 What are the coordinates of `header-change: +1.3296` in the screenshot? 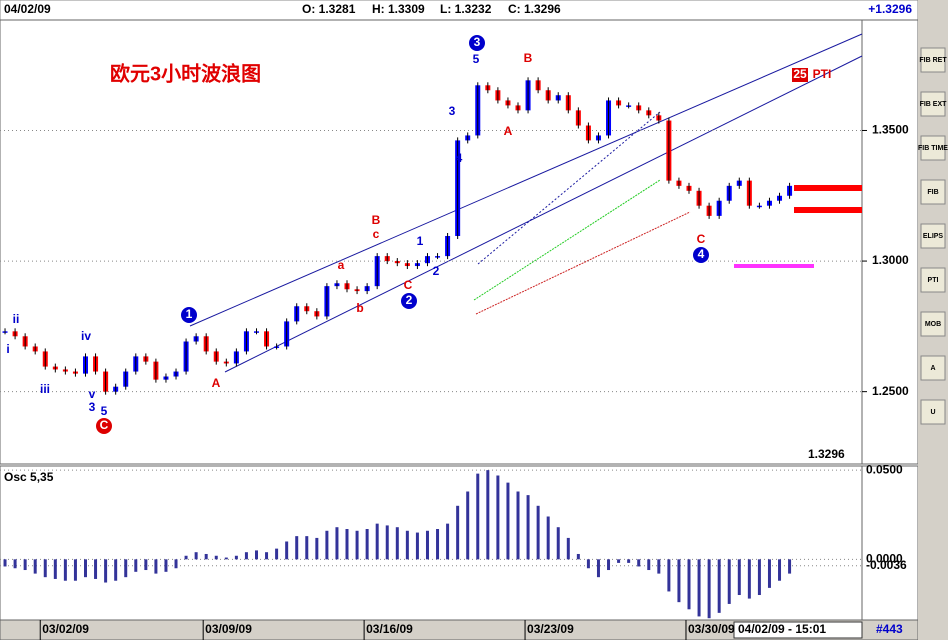 It's located at (890, 9).